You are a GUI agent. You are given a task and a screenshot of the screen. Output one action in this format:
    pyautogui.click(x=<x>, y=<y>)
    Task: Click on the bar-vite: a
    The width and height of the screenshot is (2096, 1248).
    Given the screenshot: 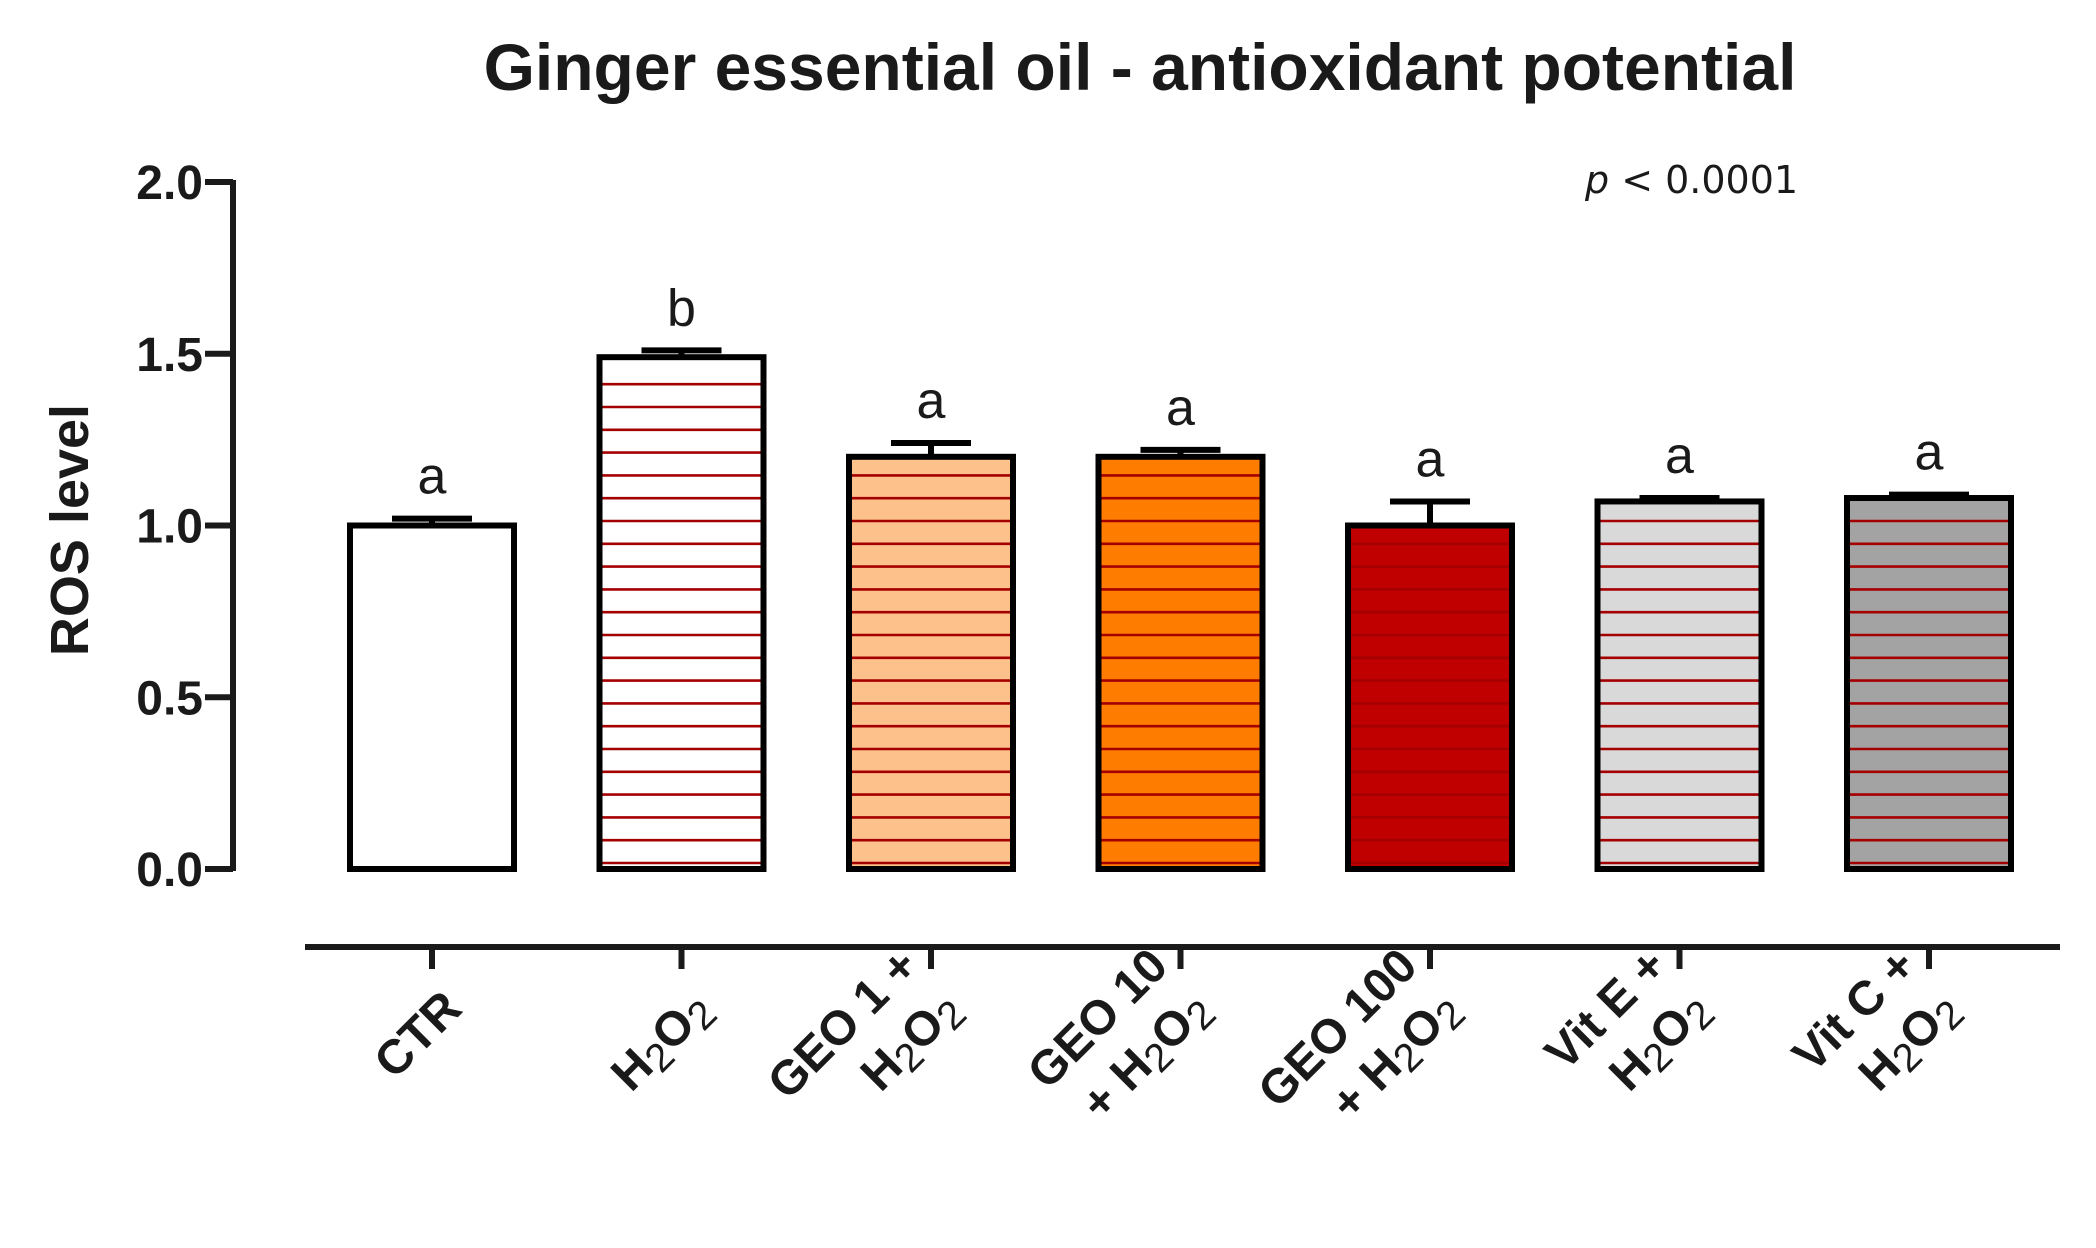 What is the action you would take?
    pyautogui.click(x=1679, y=649)
    